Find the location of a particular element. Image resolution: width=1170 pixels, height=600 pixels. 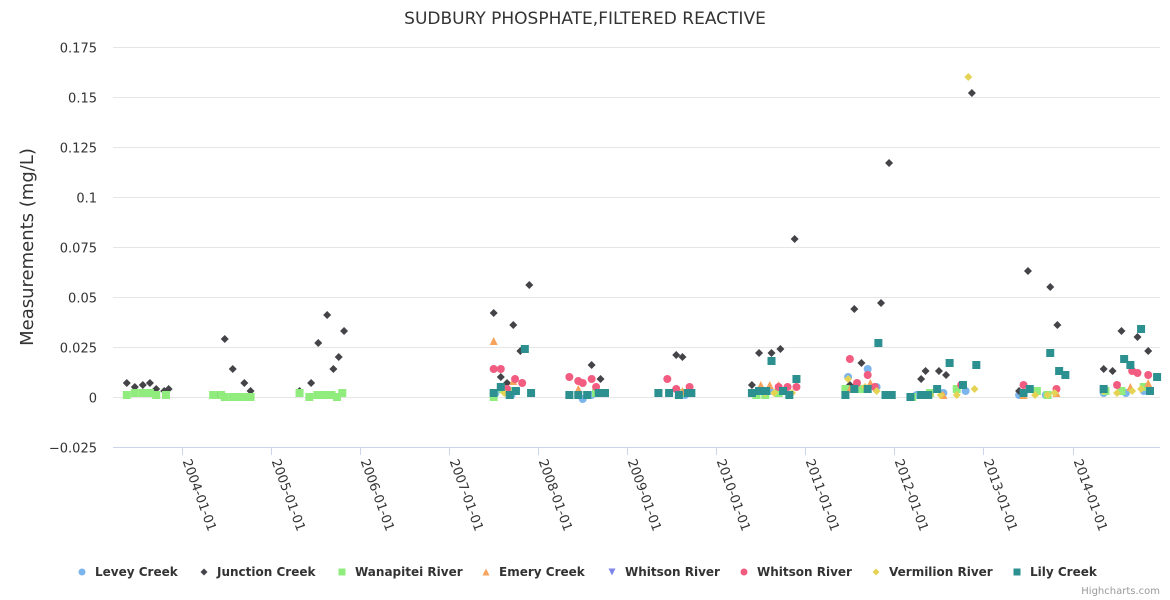

legend-item: Vermilion River is located at coordinates (932, 572).